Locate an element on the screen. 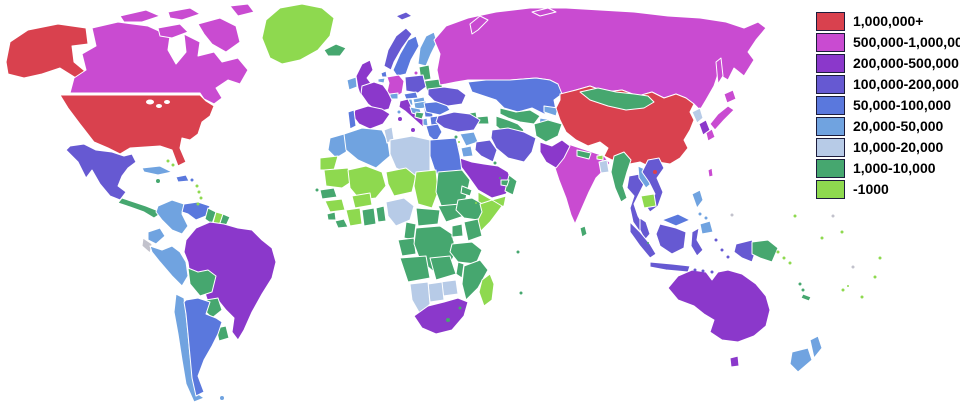 The width and height of the screenshot is (960, 420). territory-mauritius is located at coordinates (521, 293).